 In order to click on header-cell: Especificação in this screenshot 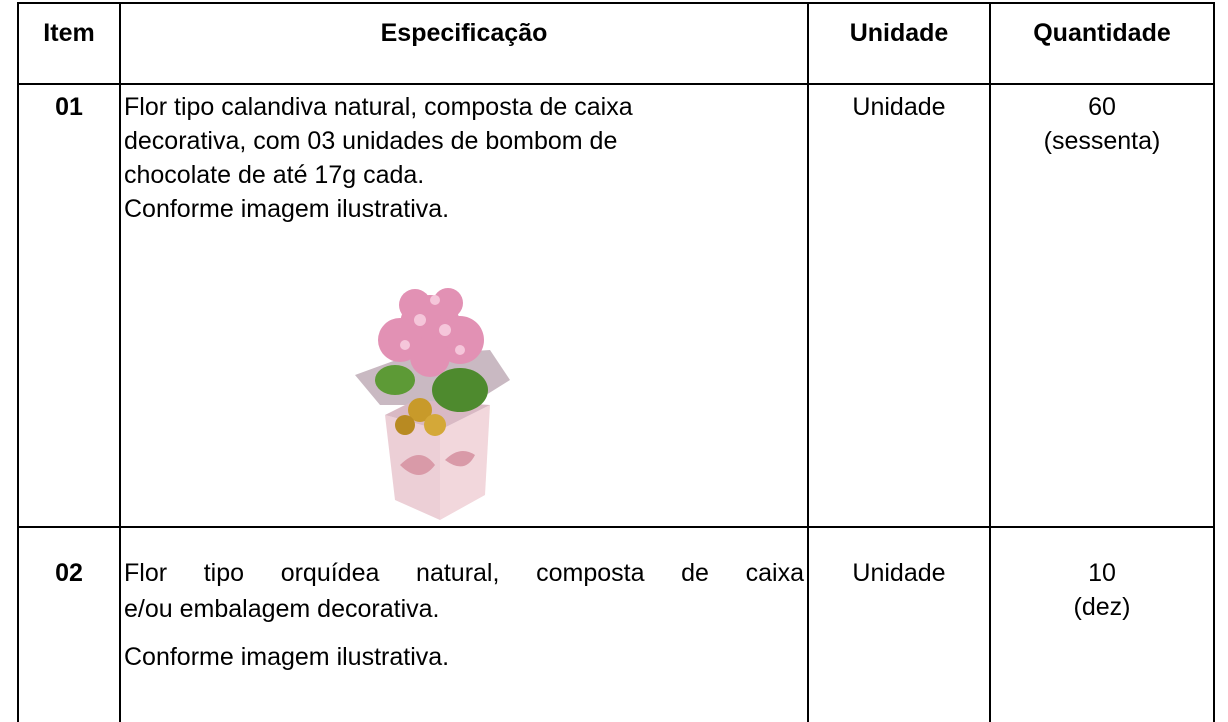, I will do `click(464, 33)`.